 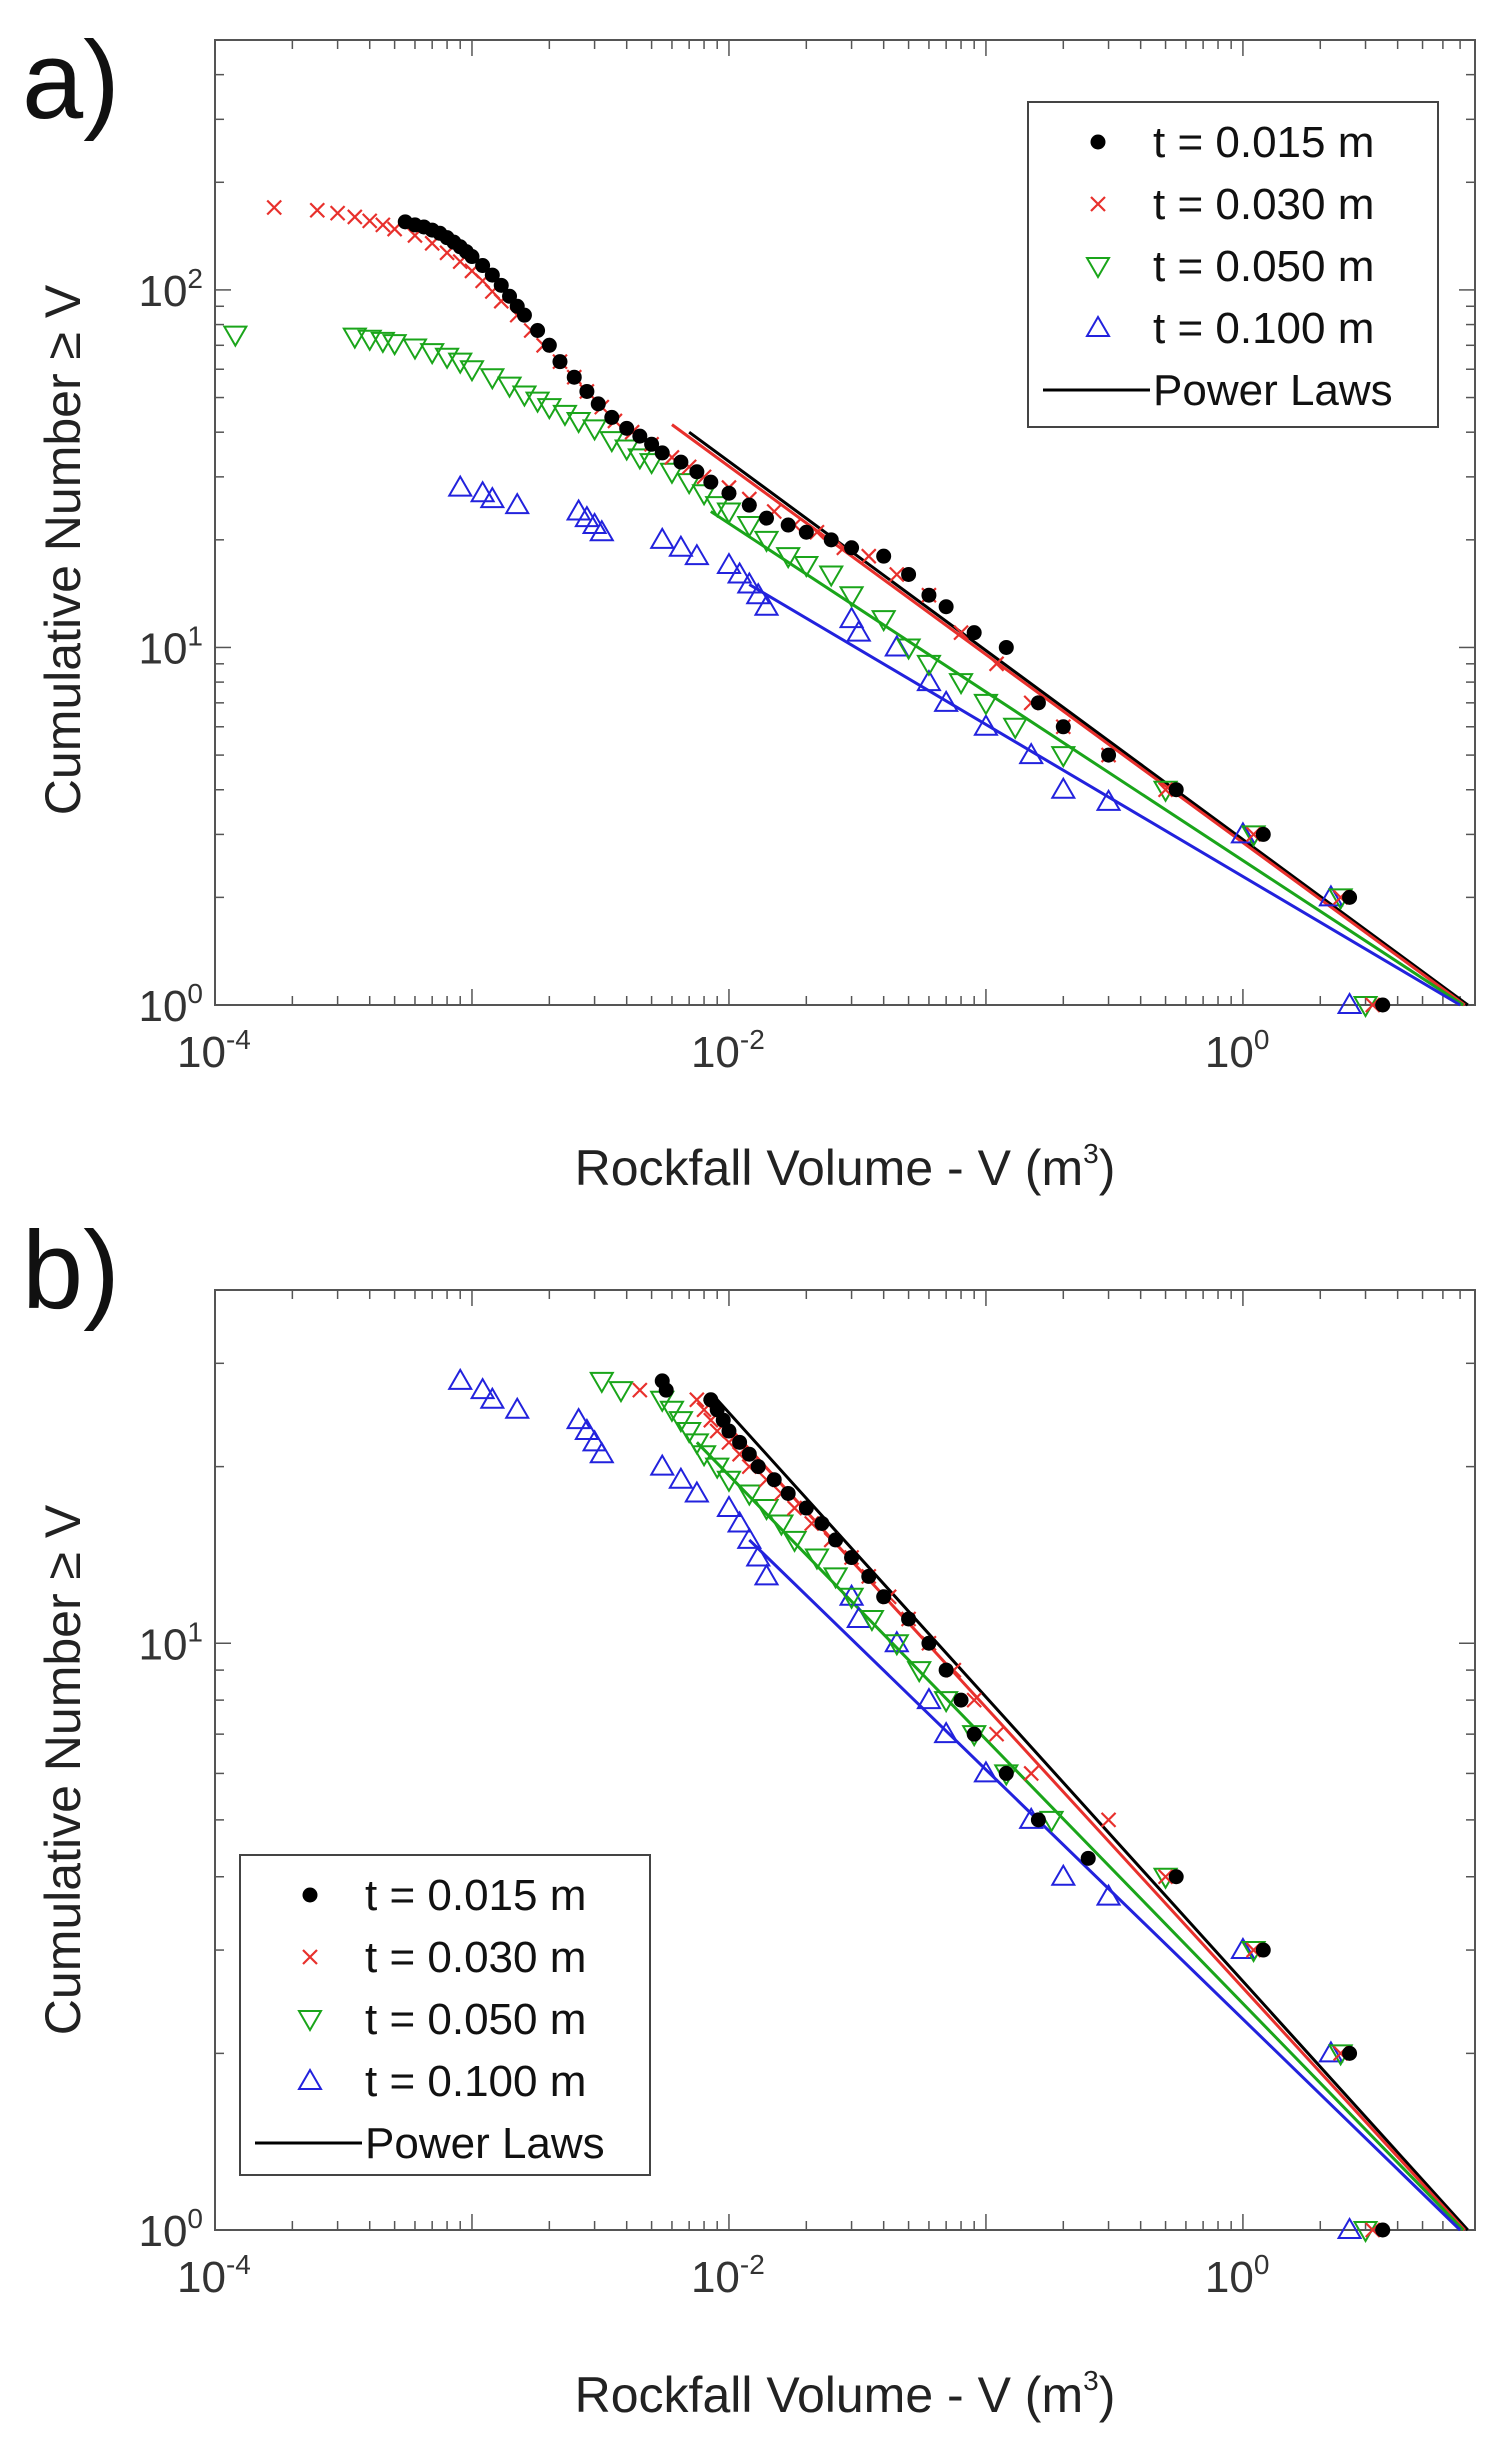 I want to click on svg-text: t = 0.030 m, so click(x=1263, y=204).